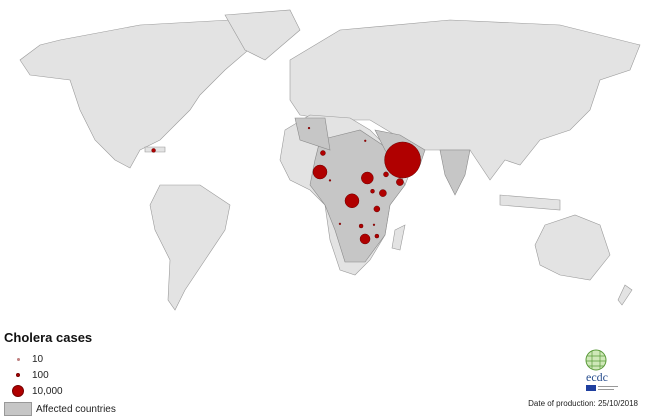 This screenshot has width=650, height=417. What do you see at coordinates (18, 375) in the screenshot?
I see `bubble-100-icon` at bounding box center [18, 375].